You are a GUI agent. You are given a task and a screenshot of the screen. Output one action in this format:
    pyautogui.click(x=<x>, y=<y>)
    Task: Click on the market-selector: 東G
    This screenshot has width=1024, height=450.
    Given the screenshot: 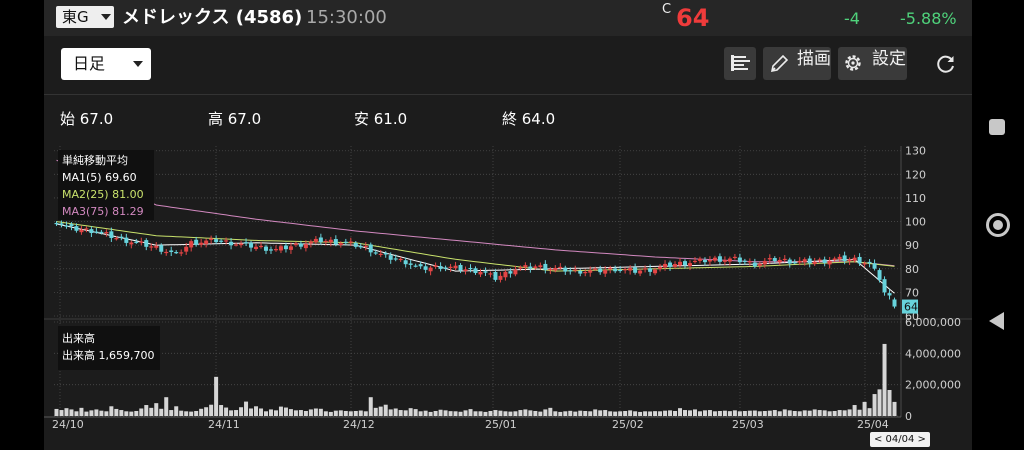 What is the action you would take?
    pyautogui.click(x=85, y=17)
    